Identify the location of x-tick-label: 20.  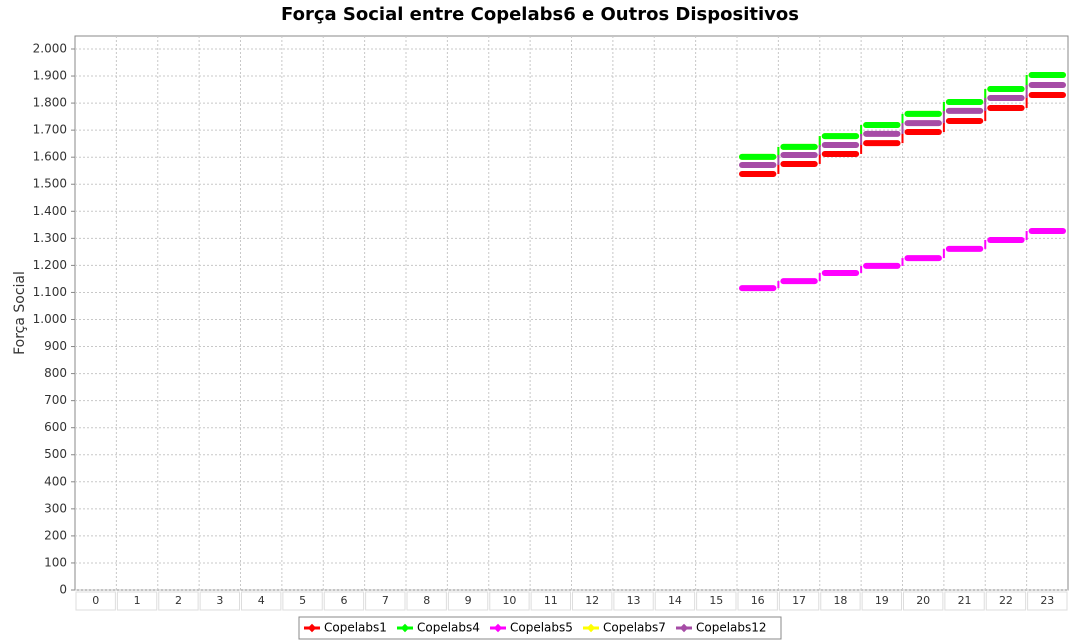
(923, 600).